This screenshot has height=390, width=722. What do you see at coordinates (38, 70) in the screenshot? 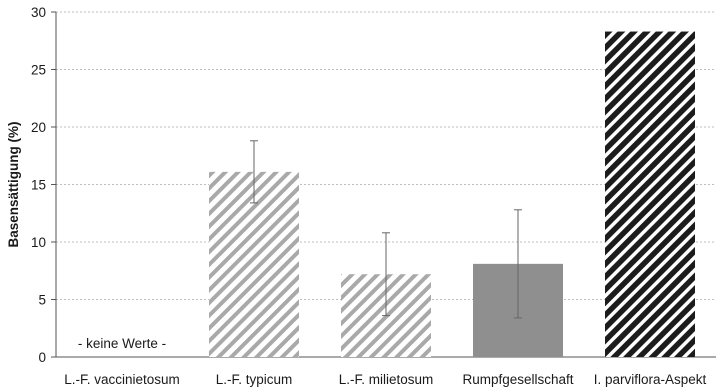
I see `y-tick-label: 25` at bounding box center [38, 70].